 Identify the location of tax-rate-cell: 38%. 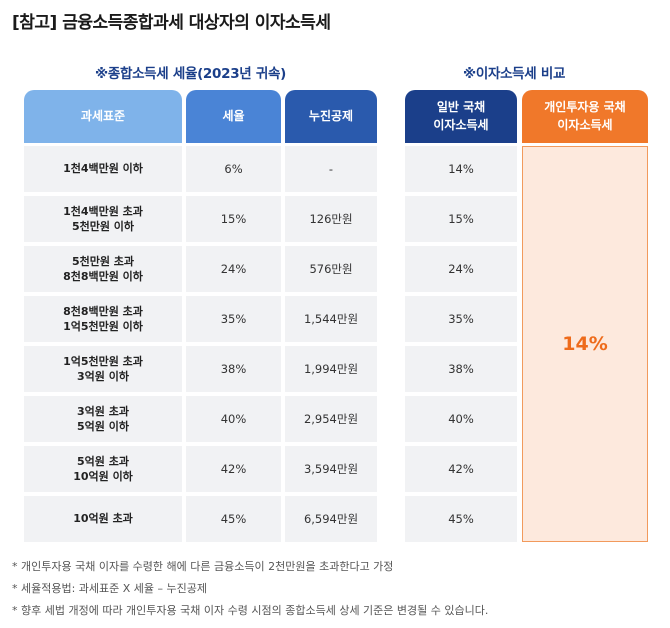
(233, 369).